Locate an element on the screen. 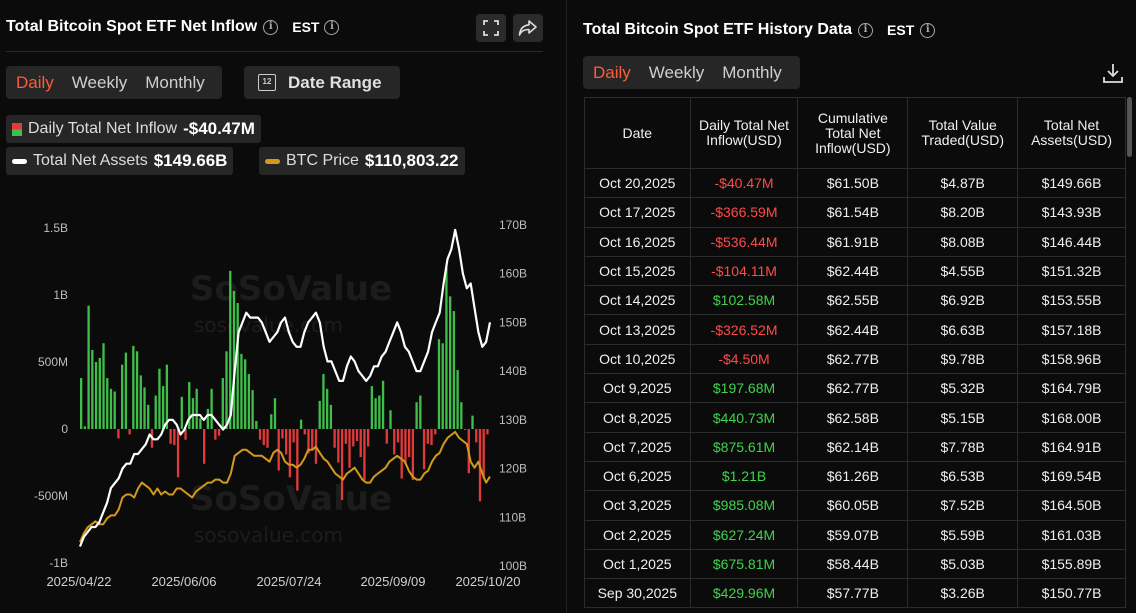  history-timezone-info-icon: i is located at coordinates (928, 30).